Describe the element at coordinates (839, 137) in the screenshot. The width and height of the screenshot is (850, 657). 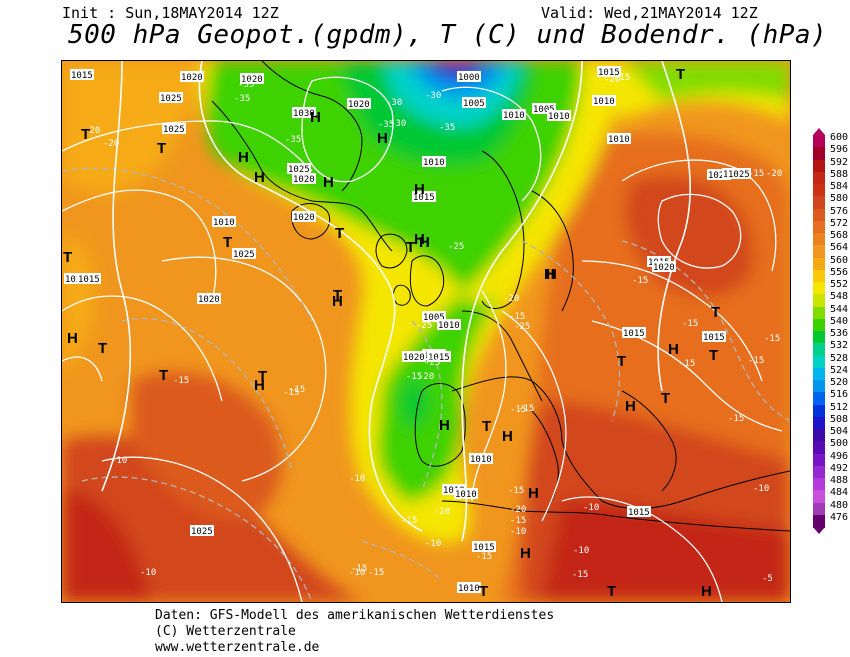
I see `legend-value: 600` at that location.